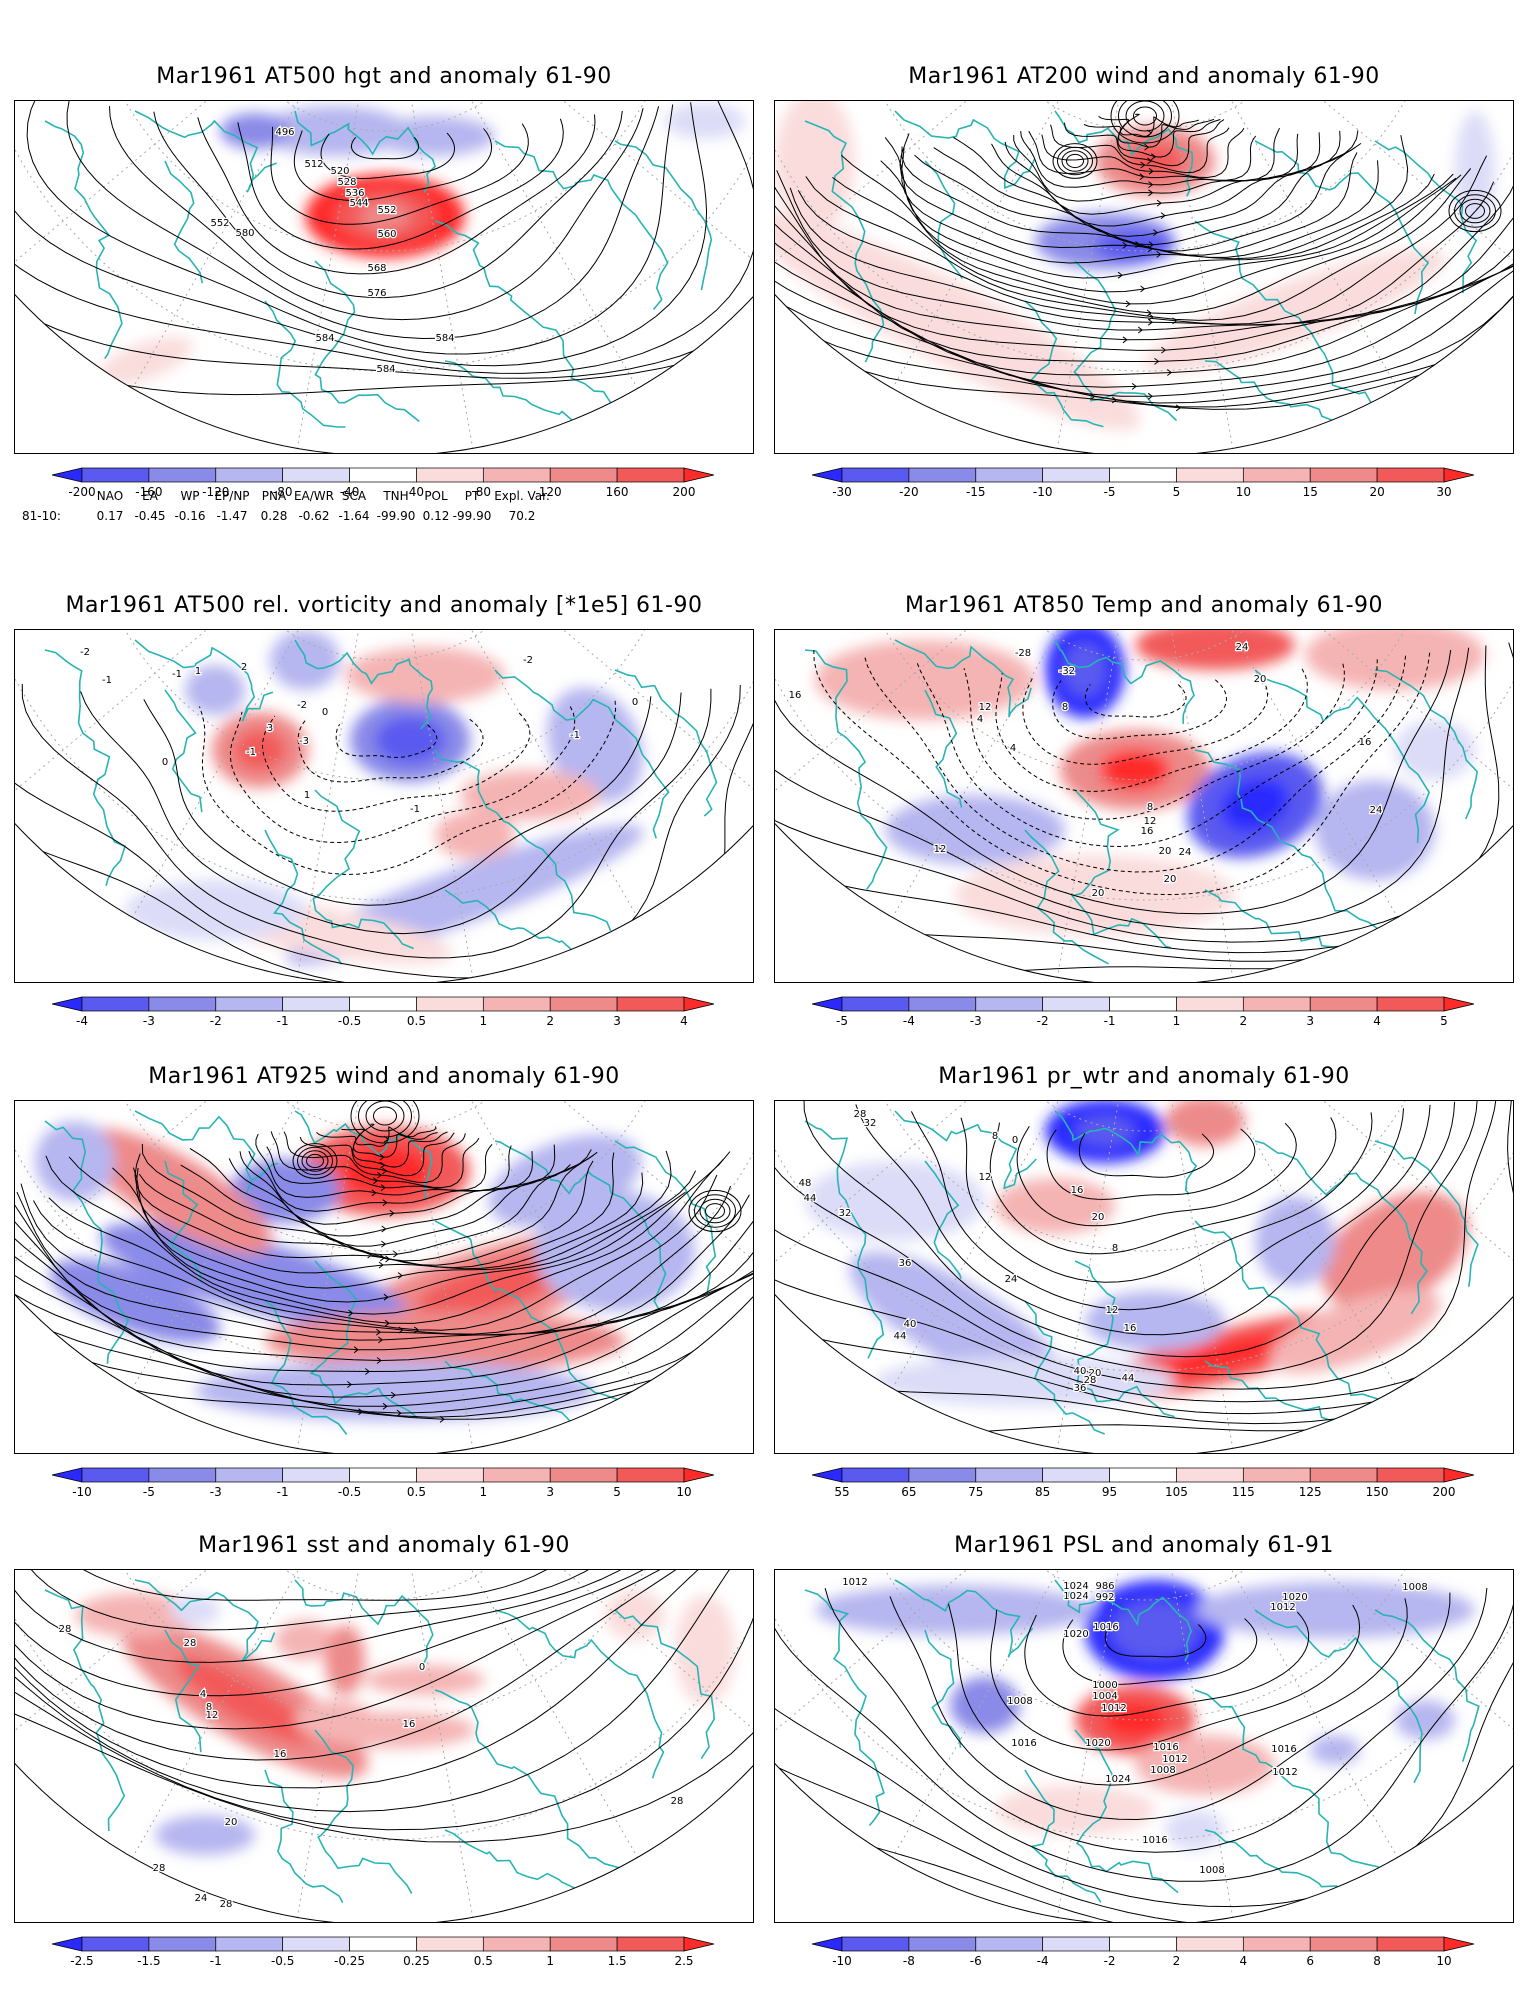 Image resolution: width=1520 pixels, height=2003 pixels. What do you see at coordinates (384, 492) in the screenshot?
I see `colorbar: -200 -160 -120 -80 -40 40 80 120 160 200` at bounding box center [384, 492].